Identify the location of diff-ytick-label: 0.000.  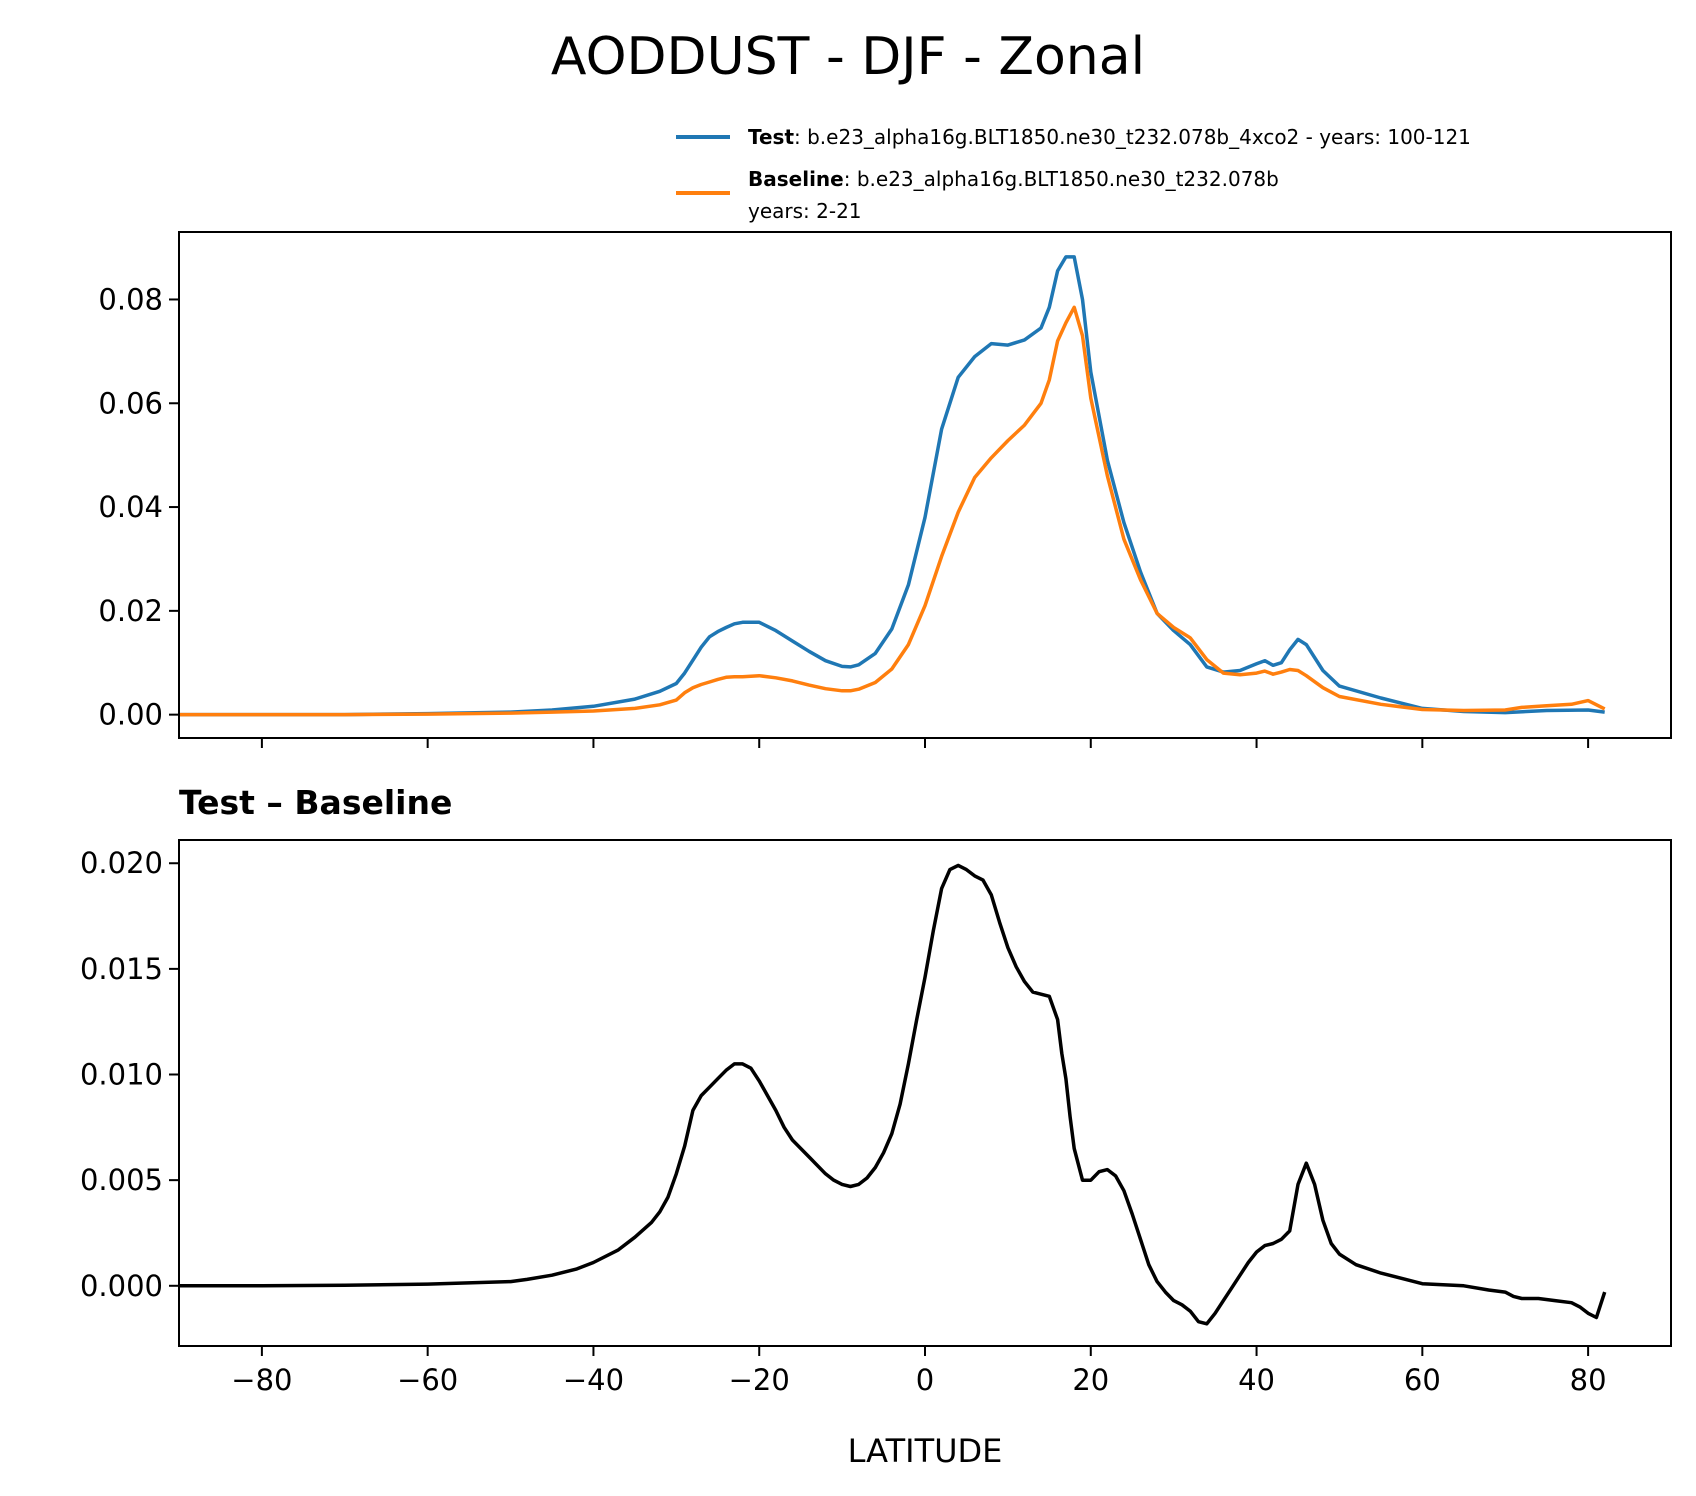
(121, 1286).